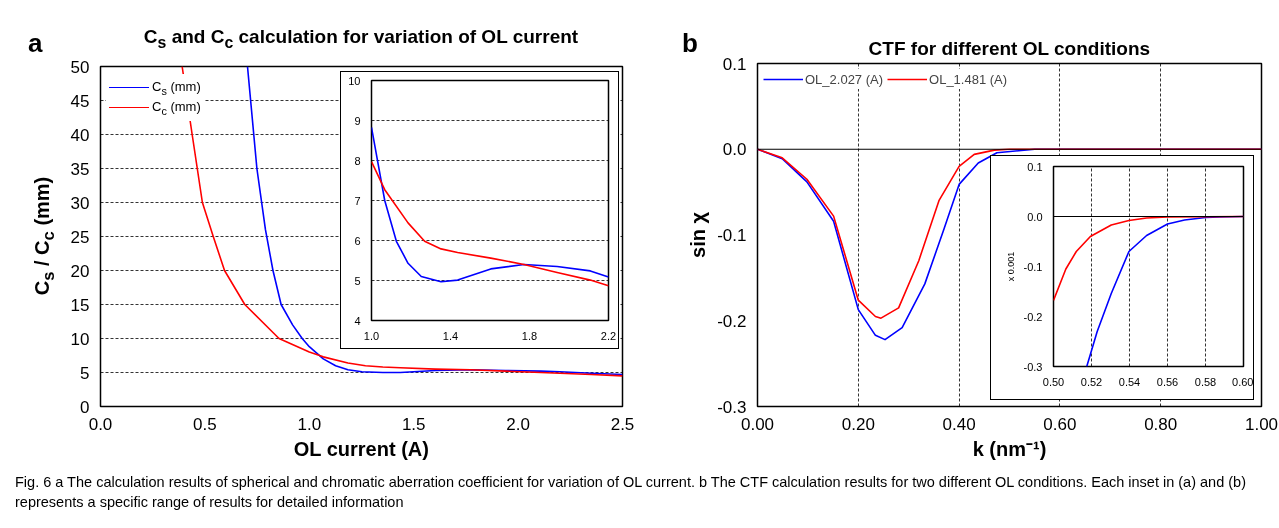 This screenshot has width=1279, height=528. What do you see at coordinates (357, 160) in the screenshot?
I see `y-tick-label: 8` at bounding box center [357, 160].